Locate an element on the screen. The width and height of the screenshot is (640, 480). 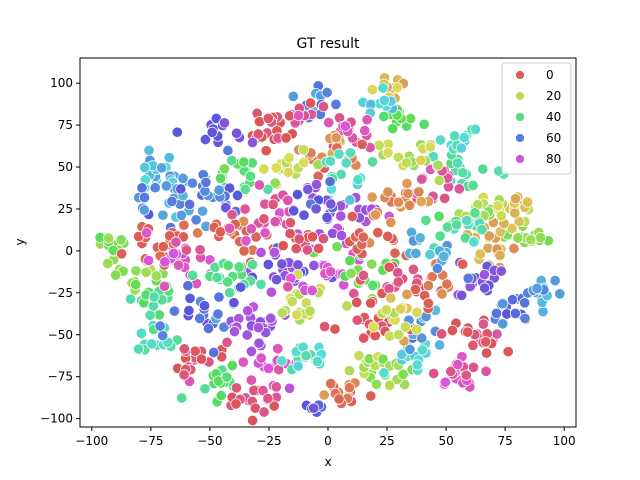
y-axis-label: y is located at coordinates (20, 241).